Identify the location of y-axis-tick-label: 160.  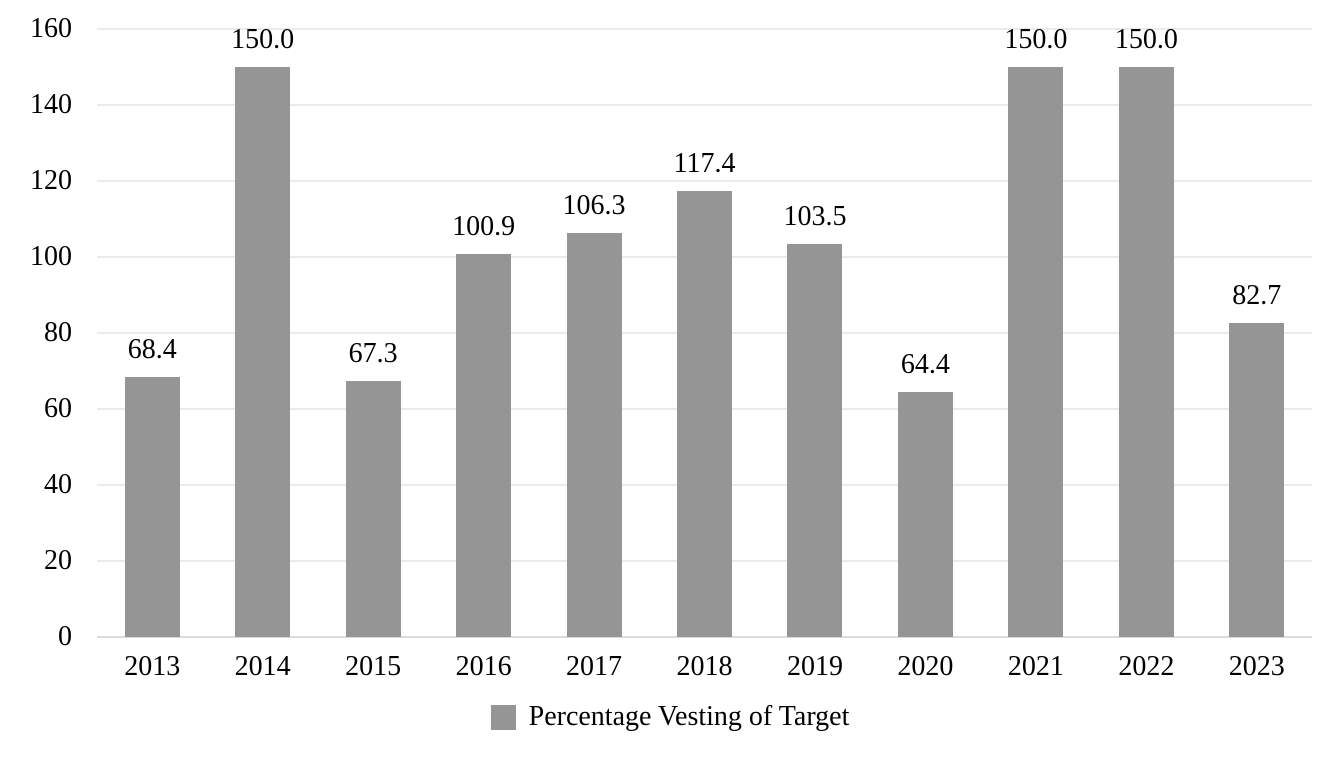
(51, 28).